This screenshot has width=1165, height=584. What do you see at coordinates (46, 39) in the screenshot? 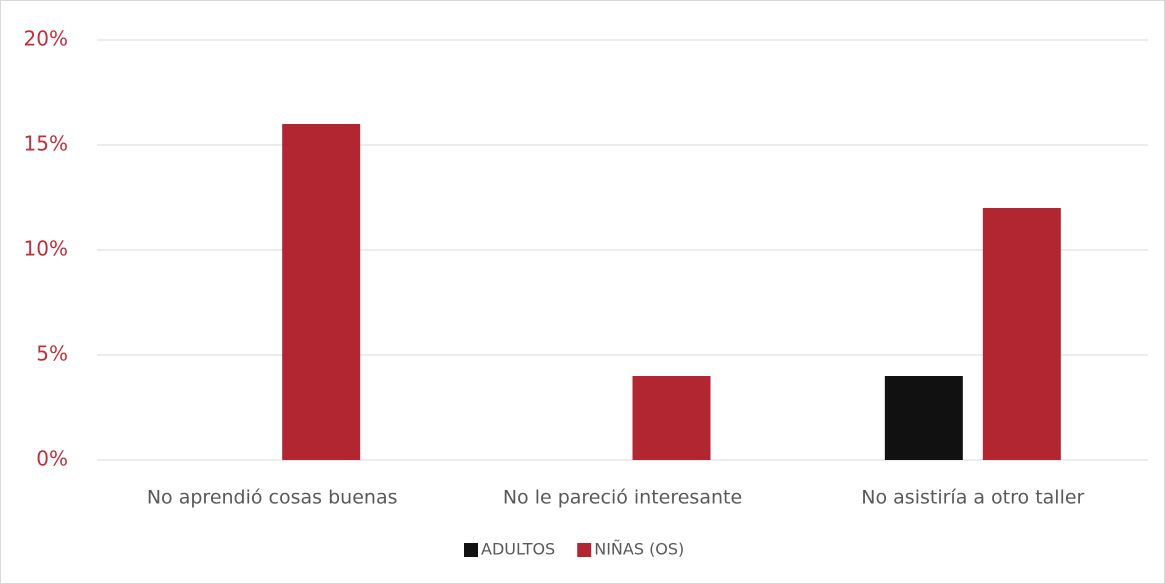
I see `y-tick-label: 20%` at bounding box center [46, 39].